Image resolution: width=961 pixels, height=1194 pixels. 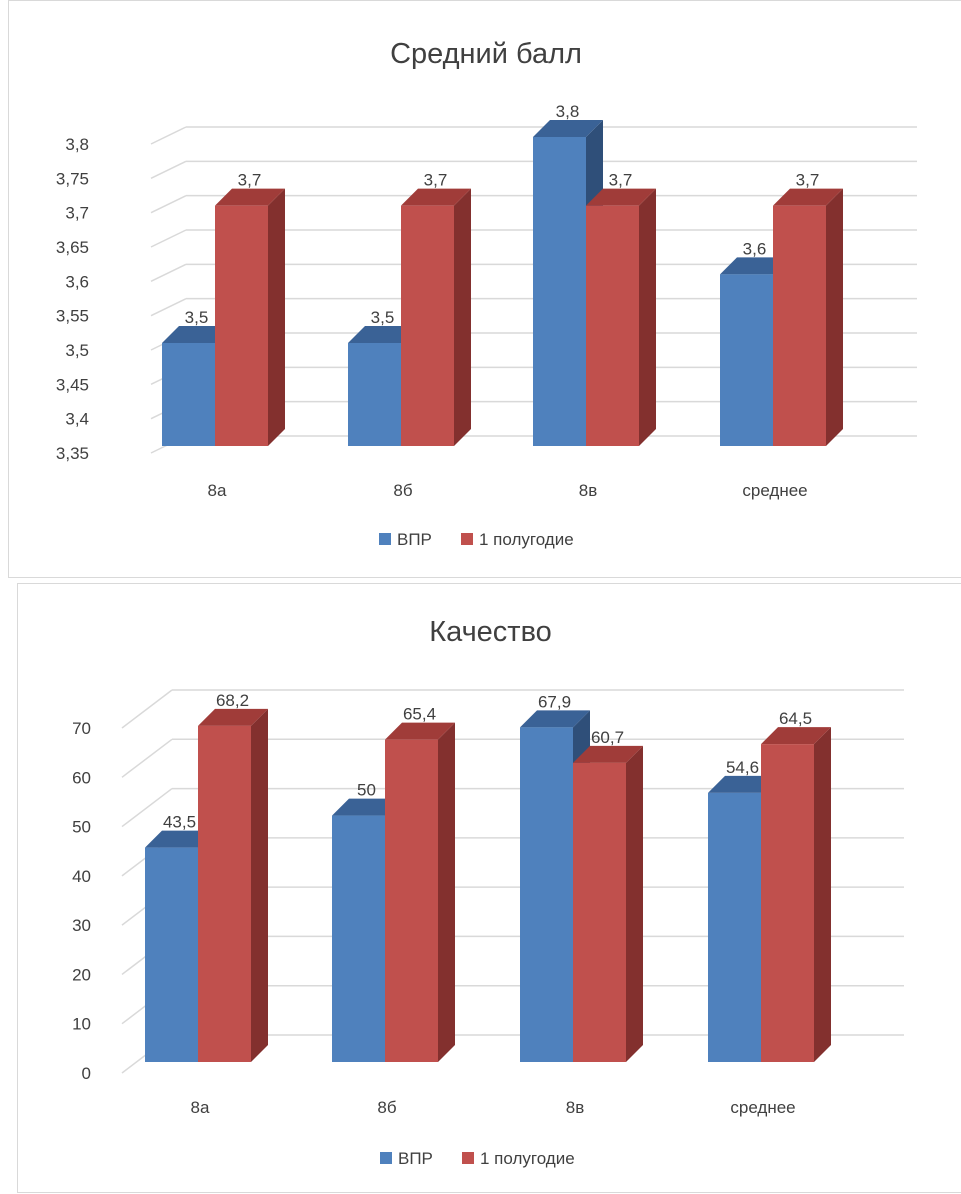 I want to click on data-label: 64,5, so click(x=795, y=718).